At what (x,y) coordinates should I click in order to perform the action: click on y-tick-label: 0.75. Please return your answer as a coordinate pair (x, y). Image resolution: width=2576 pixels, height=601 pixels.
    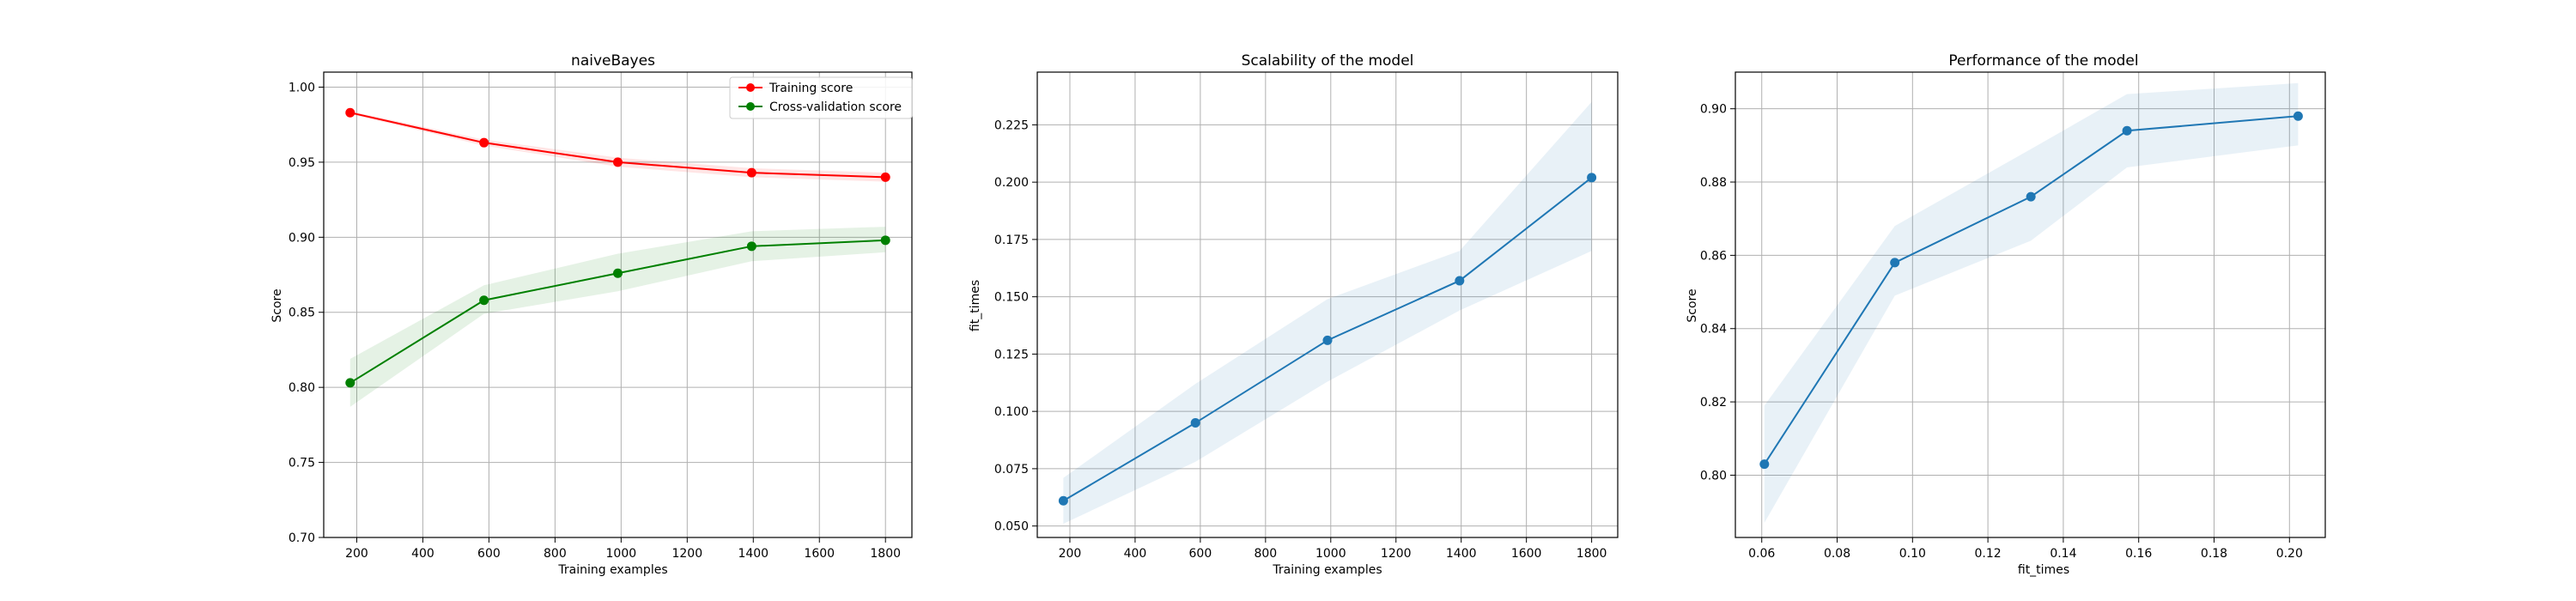
    Looking at the image, I should click on (302, 463).